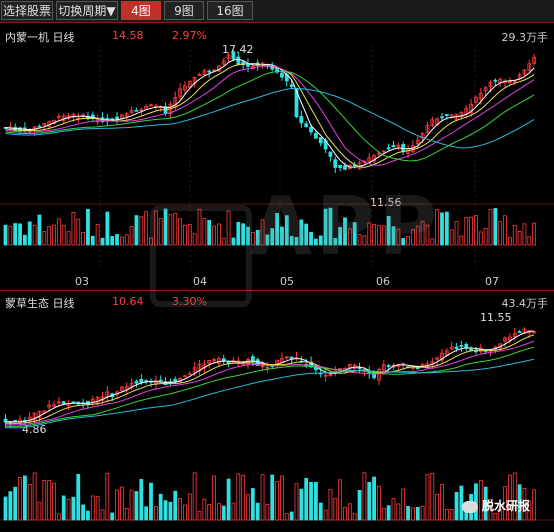  What do you see at coordinates (238, 49) in the screenshot?
I see `high-price-label: 17.42` at bounding box center [238, 49].